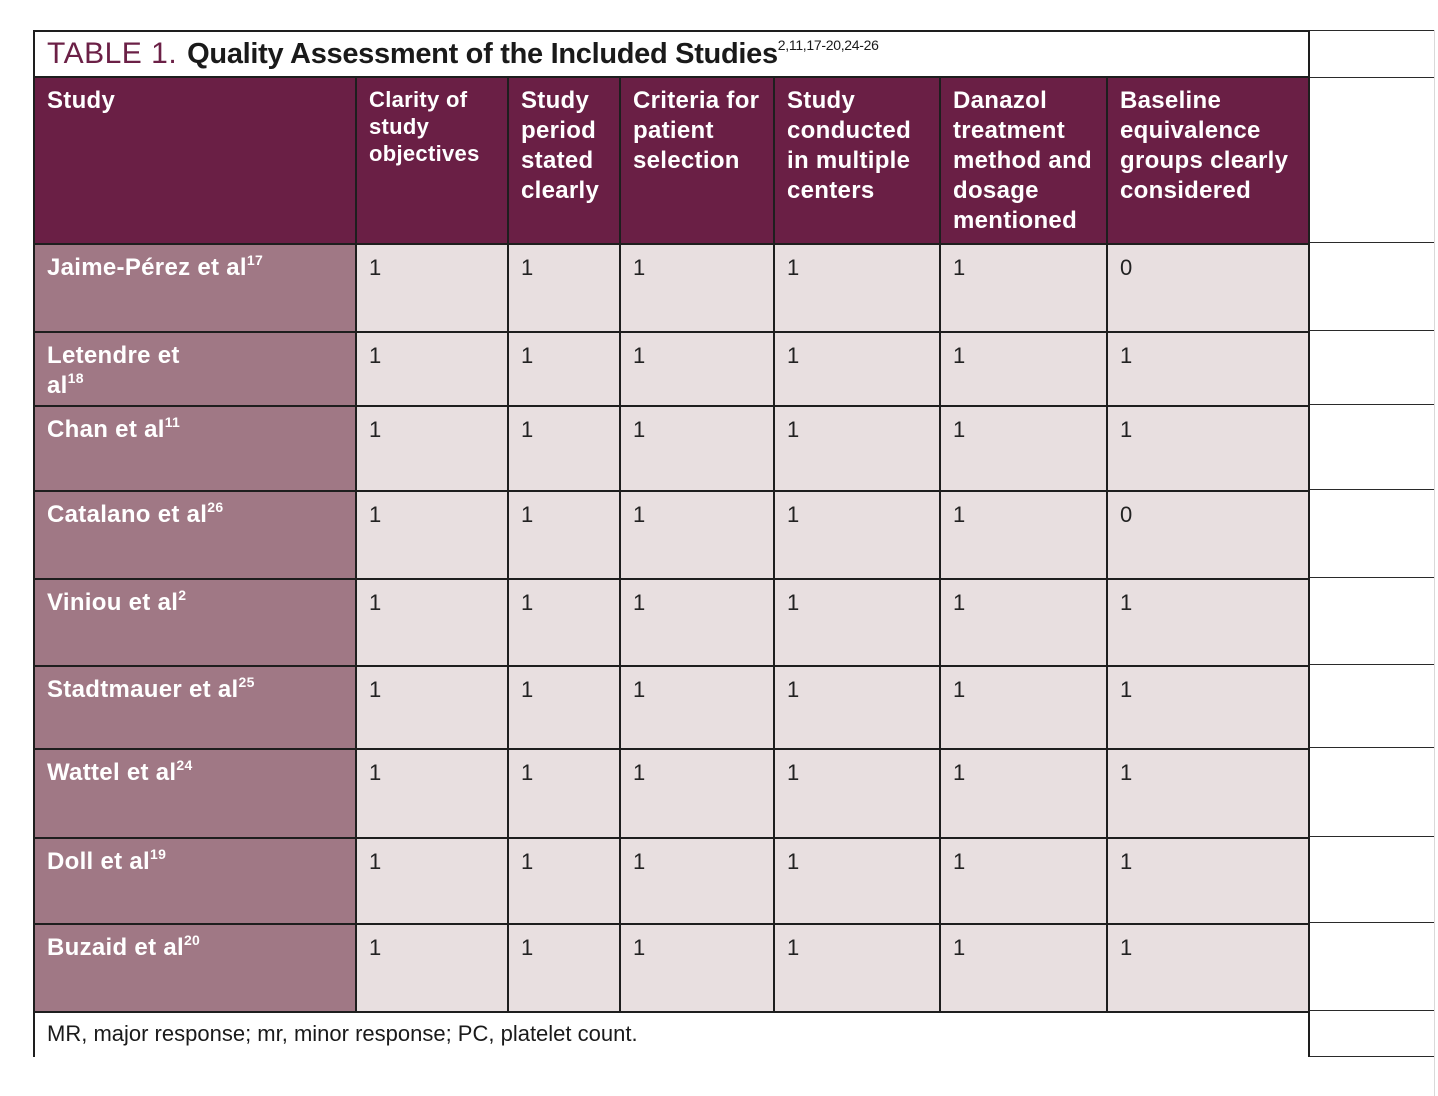 The image size is (1438, 1096). What do you see at coordinates (115, 947) in the screenshot?
I see `study-name: Buzaid et al` at bounding box center [115, 947].